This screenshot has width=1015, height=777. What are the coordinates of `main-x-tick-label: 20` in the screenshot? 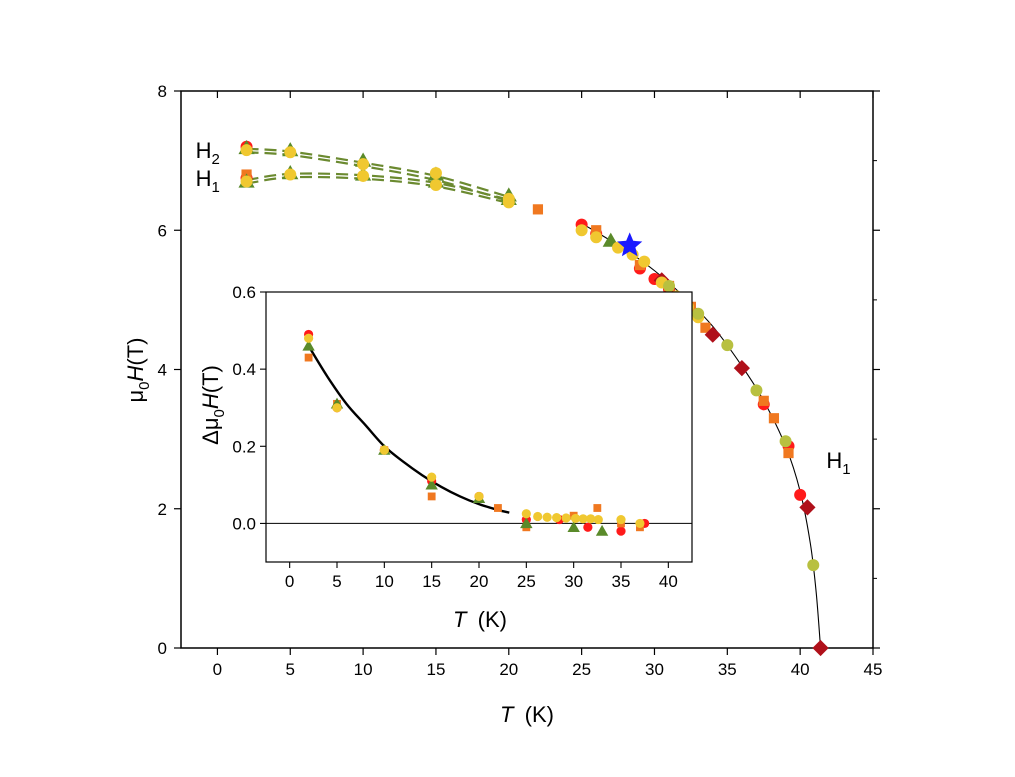 It's located at (508, 669).